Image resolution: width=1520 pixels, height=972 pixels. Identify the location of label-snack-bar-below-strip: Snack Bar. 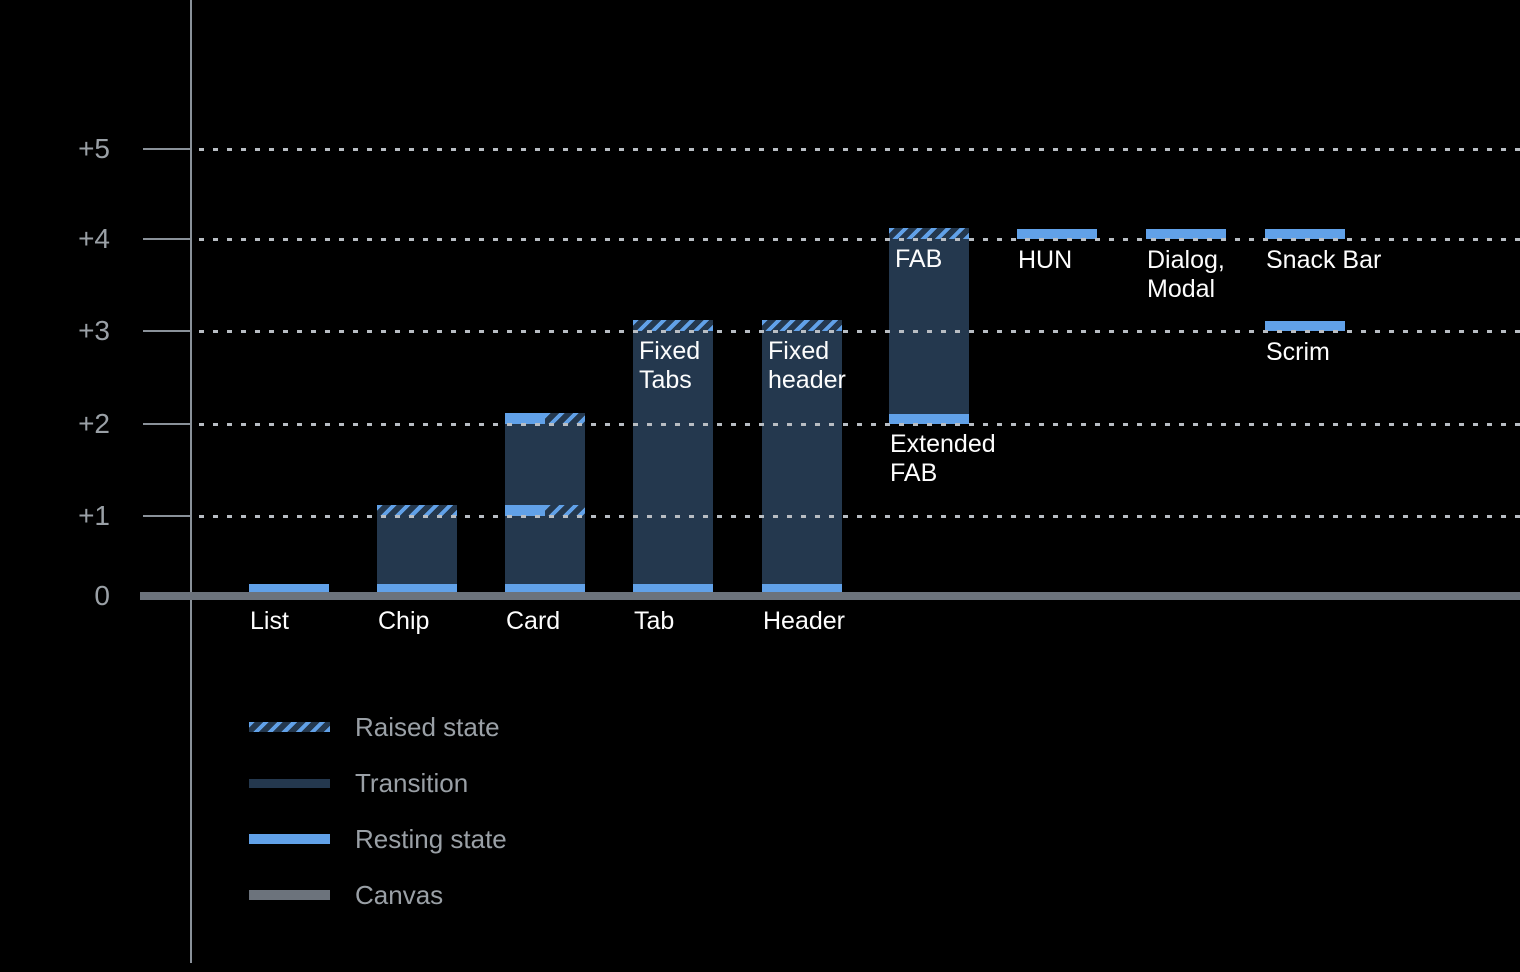
(1323, 260).